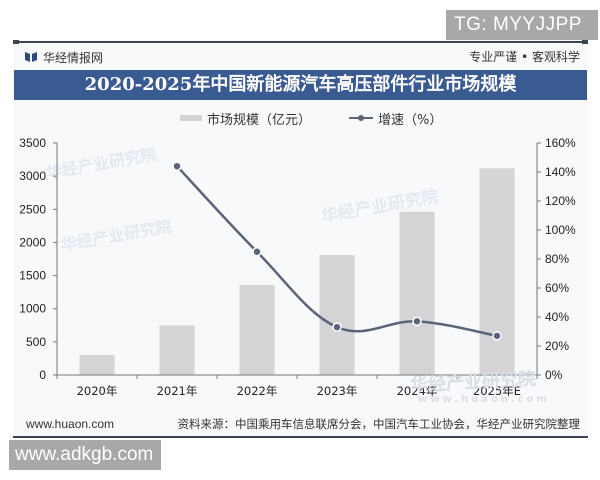 The width and height of the screenshot is (600, 480). Describe the element at coordinates (259, 120) in the screenshot. I see `legend-bar-label: 市场规模（亿元）` at that location.